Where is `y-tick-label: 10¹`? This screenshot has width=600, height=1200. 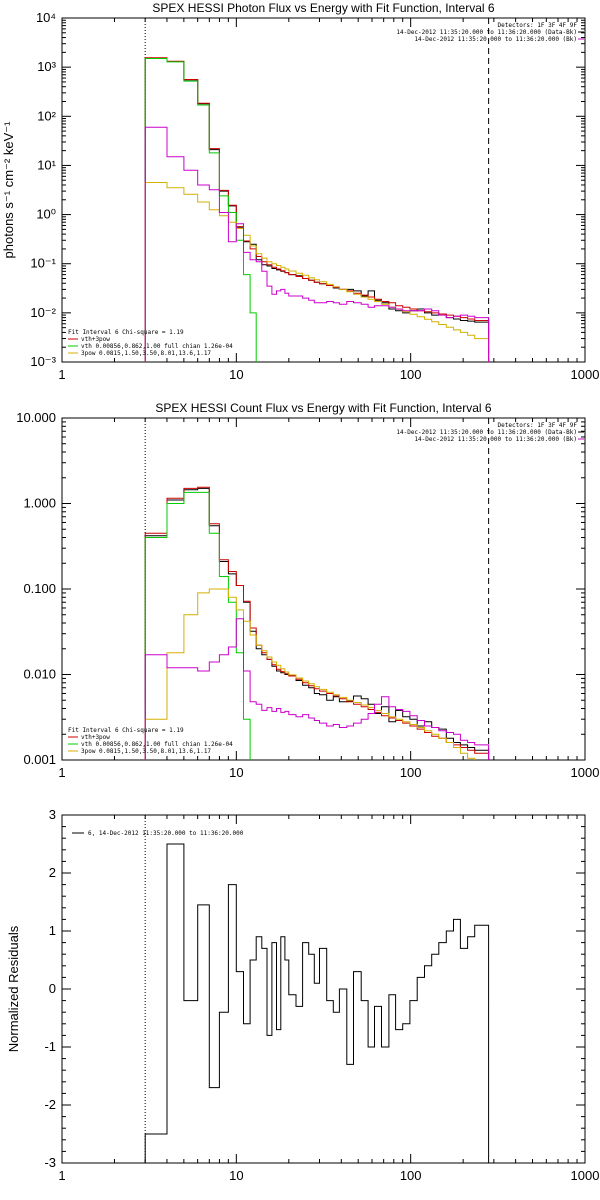
y-tick-label: 10¹ is located at coordinates (46, 164).